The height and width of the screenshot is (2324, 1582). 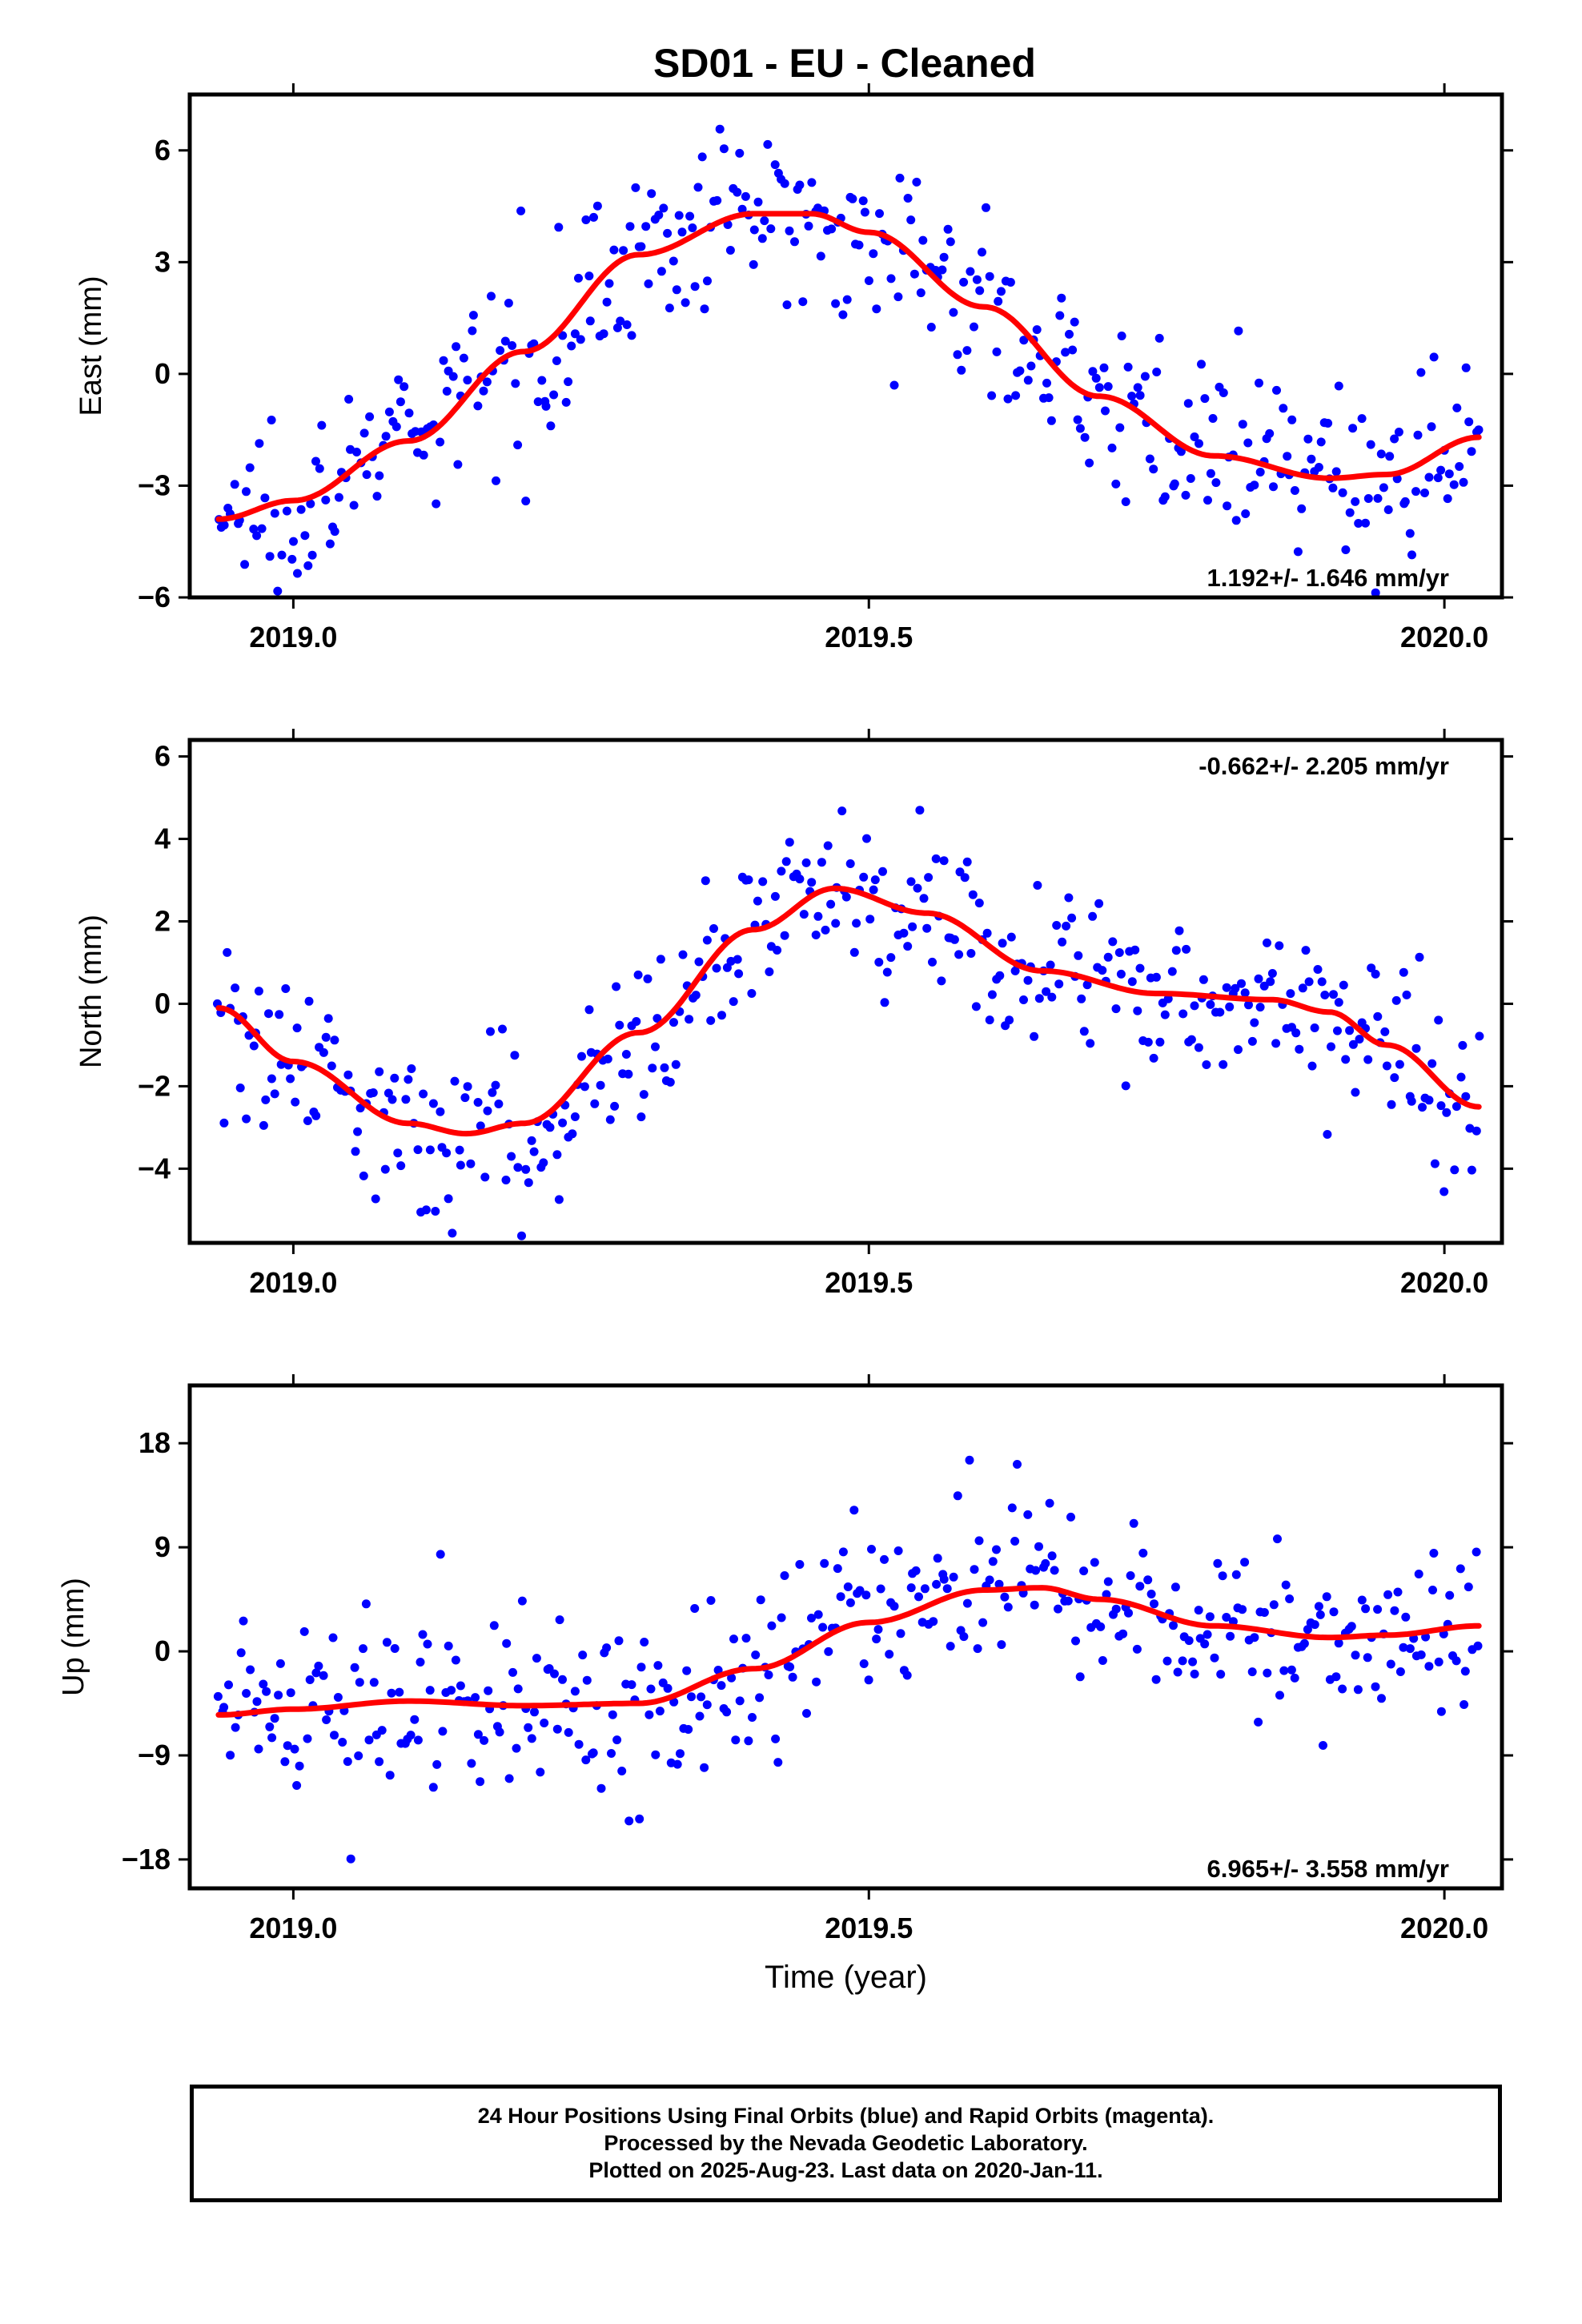 What do you see at coordinates (163, 1546) in the screenshot?
I see `y-tick-label: 9` at bounding box center [163, 1546].